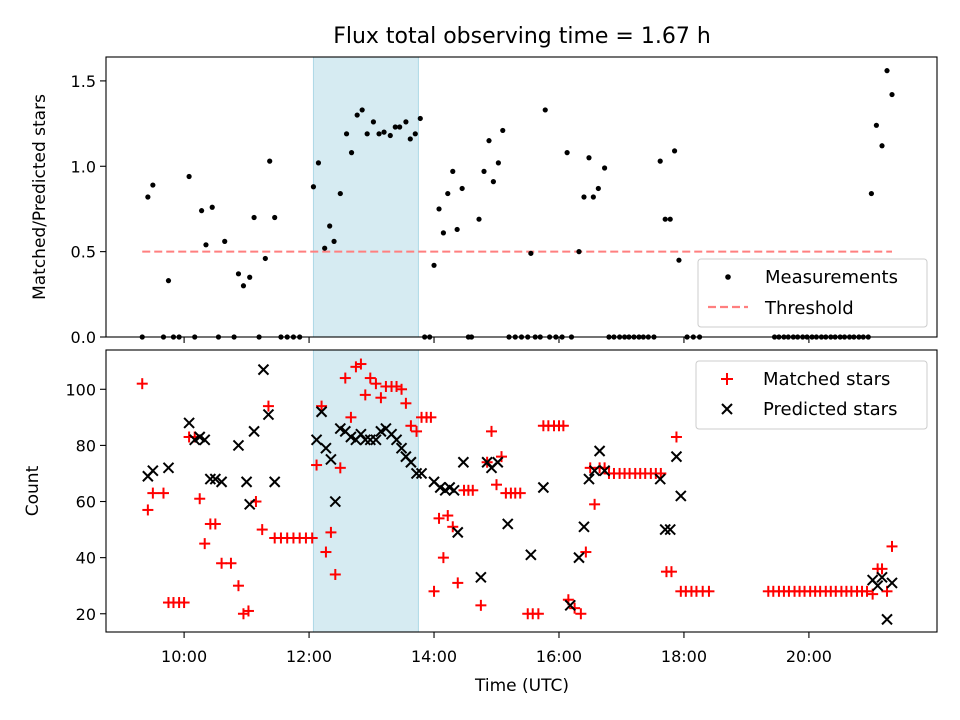  What do you see at coordinates (826, 379) in the screenshot?
I see `legend-label-matched: Matched stars` at bounding box center [826, 379].